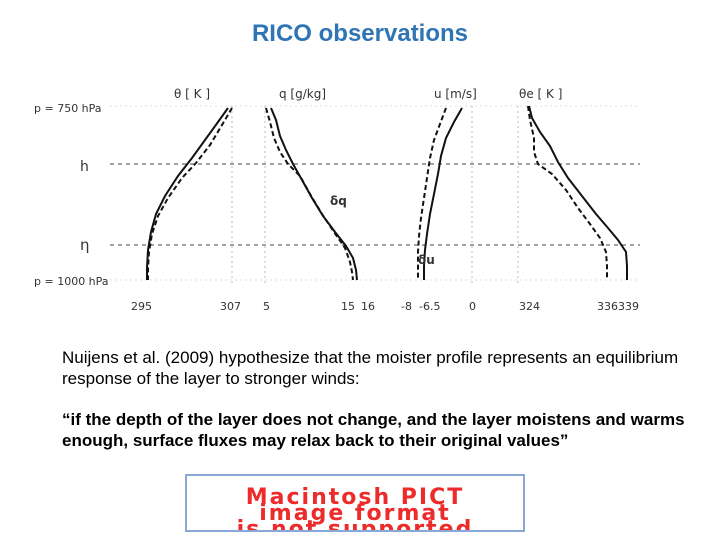 Image resolution: width=720 pixels, height=540 pixels. What do you see at coordinates (230, 306) in the screenshot?
I see `tick-label: 307` at bounding box center [230, 306].